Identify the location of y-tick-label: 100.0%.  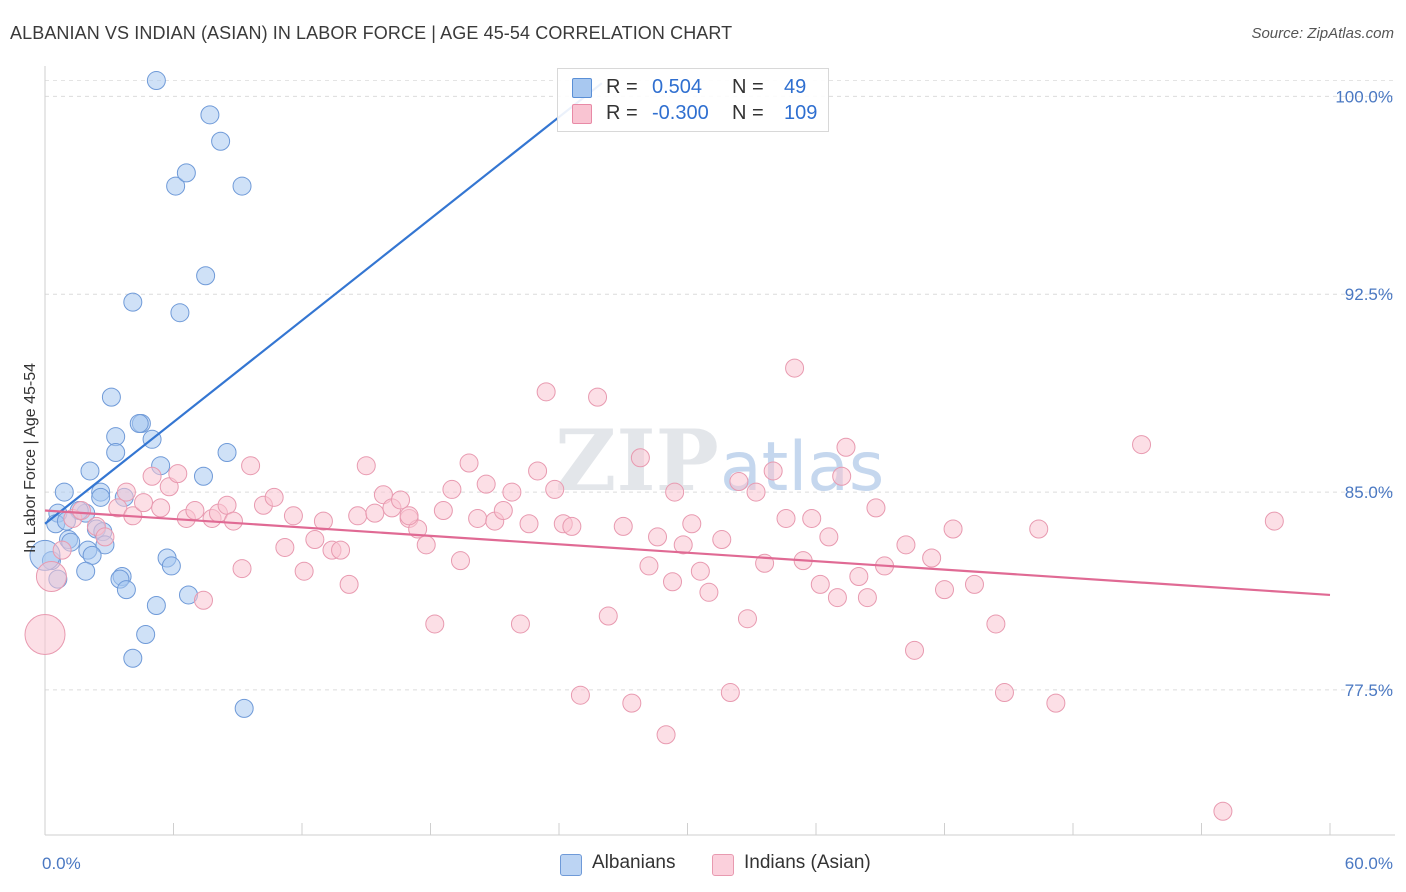
(1364, 96).